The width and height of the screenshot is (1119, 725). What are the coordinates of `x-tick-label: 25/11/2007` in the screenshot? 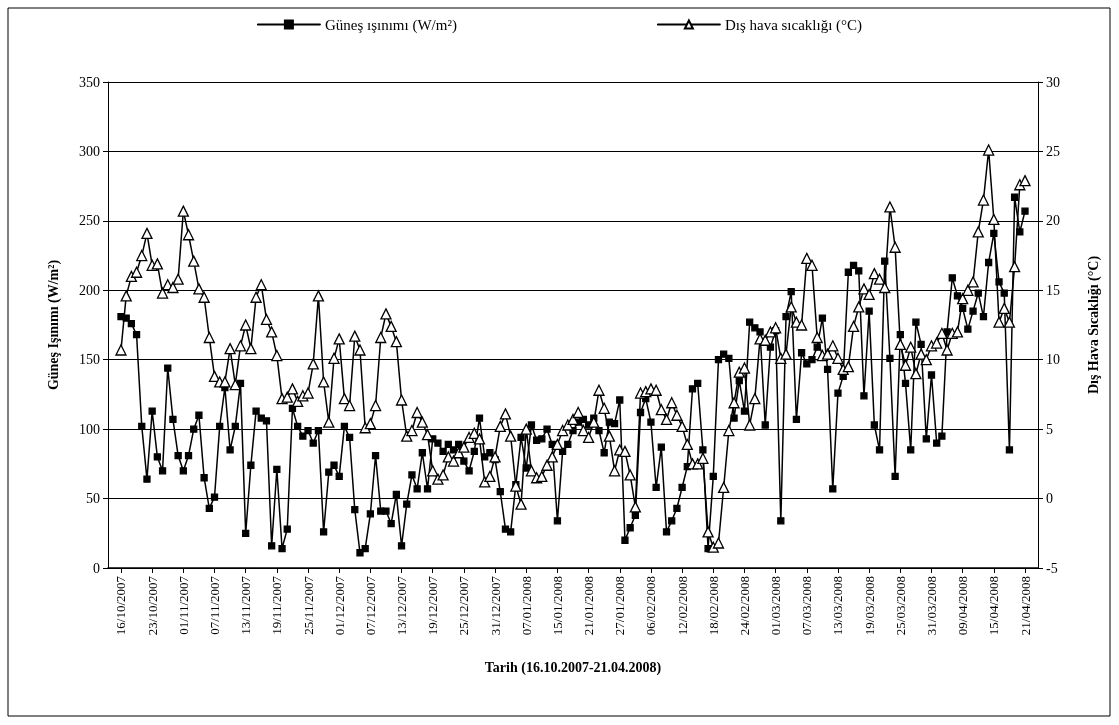 It's located at (308, 605).